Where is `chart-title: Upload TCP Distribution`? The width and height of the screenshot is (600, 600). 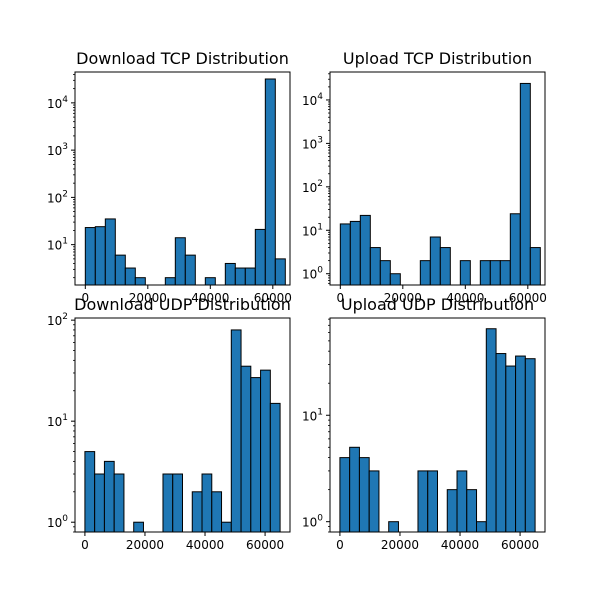
chart-title: Upload TCP Distribution is located at coordinates (437, 58).